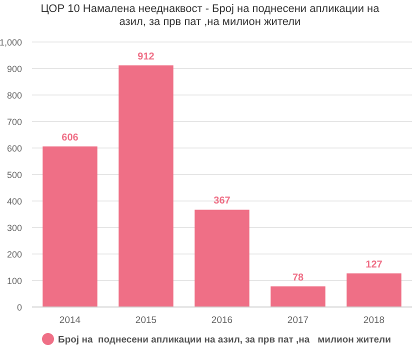  I want to click on data-label: 912, so click(146, 56).